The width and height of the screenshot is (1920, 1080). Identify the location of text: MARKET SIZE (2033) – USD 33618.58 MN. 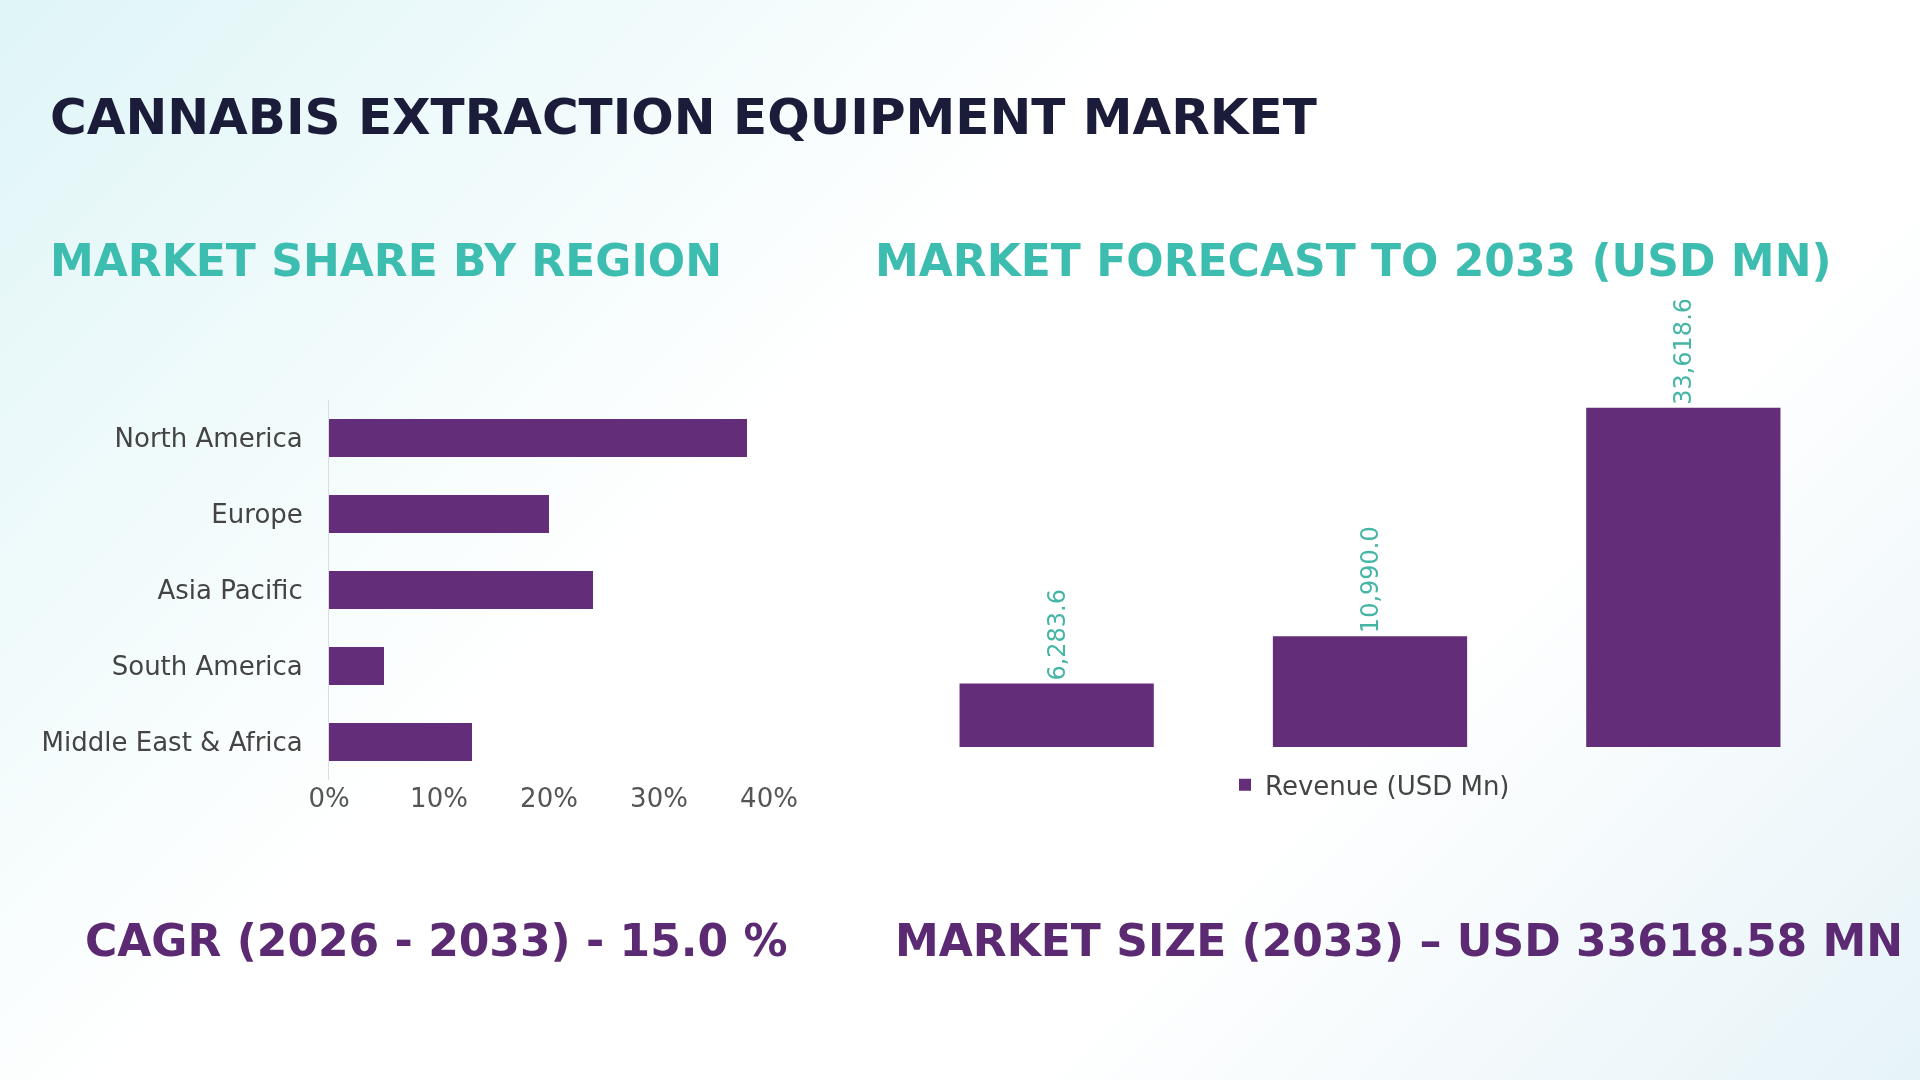
(1399, 940).